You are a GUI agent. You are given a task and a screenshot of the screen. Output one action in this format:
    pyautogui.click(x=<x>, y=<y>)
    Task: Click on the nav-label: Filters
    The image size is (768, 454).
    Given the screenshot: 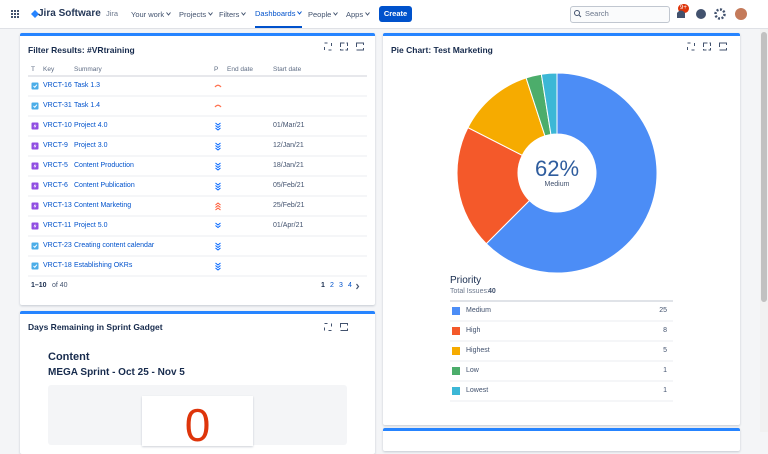 What is the action you would take?
    pyautogui.click(x=229, y=14)
    